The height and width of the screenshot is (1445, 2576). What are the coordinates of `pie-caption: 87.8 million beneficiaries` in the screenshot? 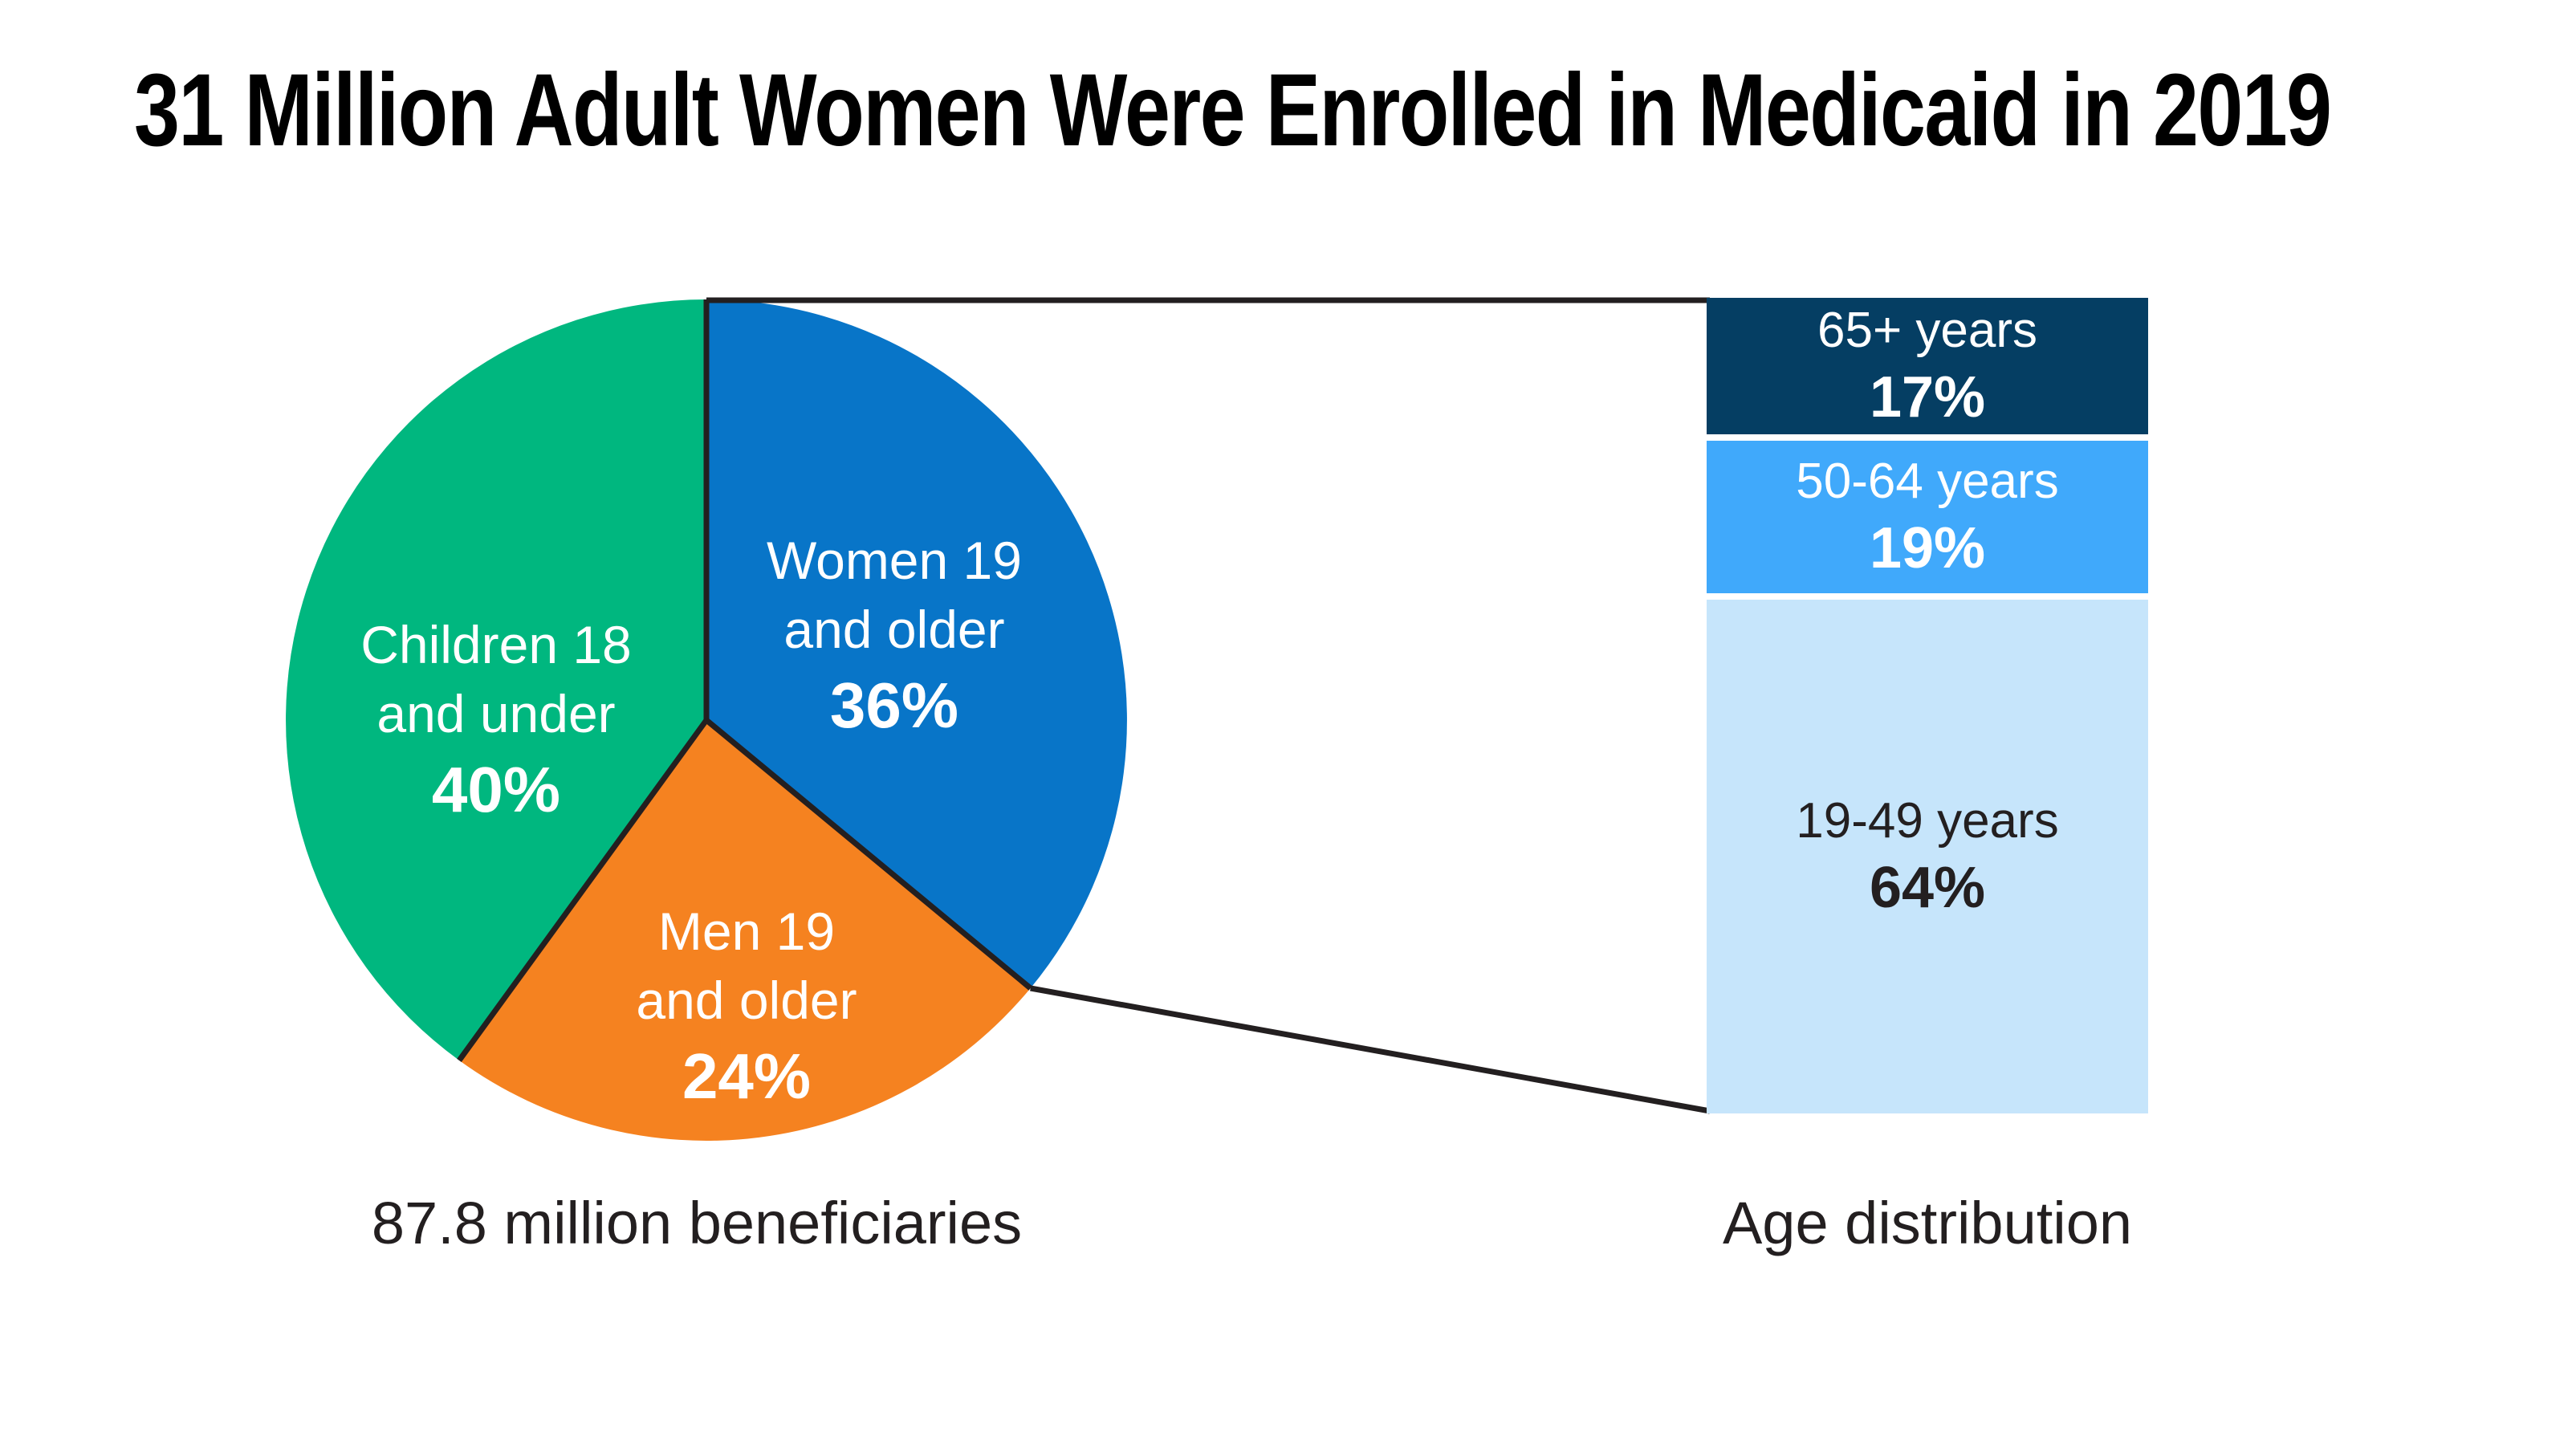 It's located at (697, 1223).